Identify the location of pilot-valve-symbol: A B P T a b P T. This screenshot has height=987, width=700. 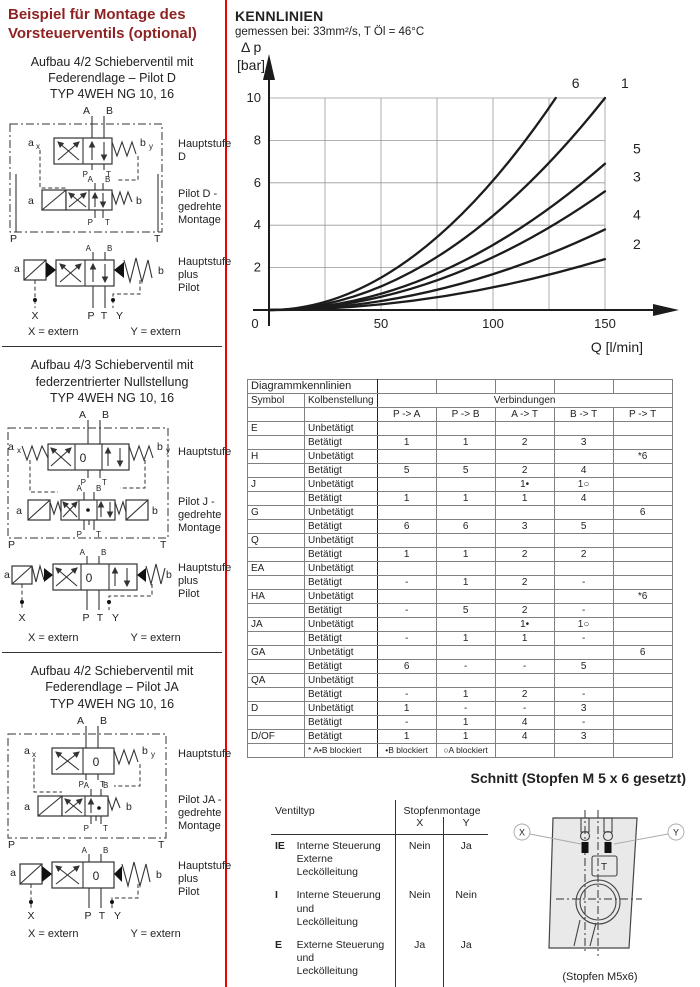
(85, 210).